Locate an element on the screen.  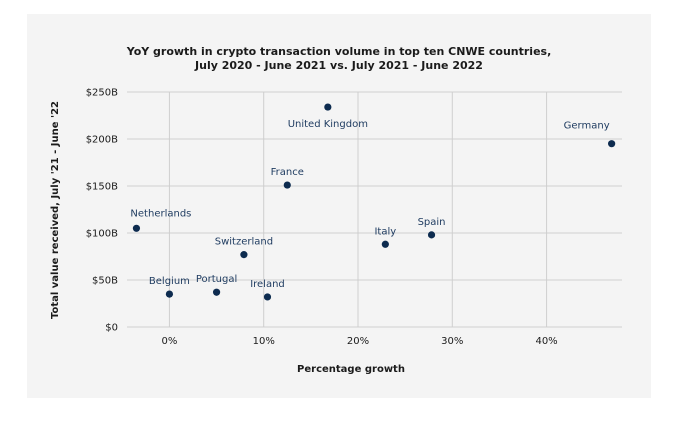
point-label-italy: Italy is located at coordinates (385, 231).